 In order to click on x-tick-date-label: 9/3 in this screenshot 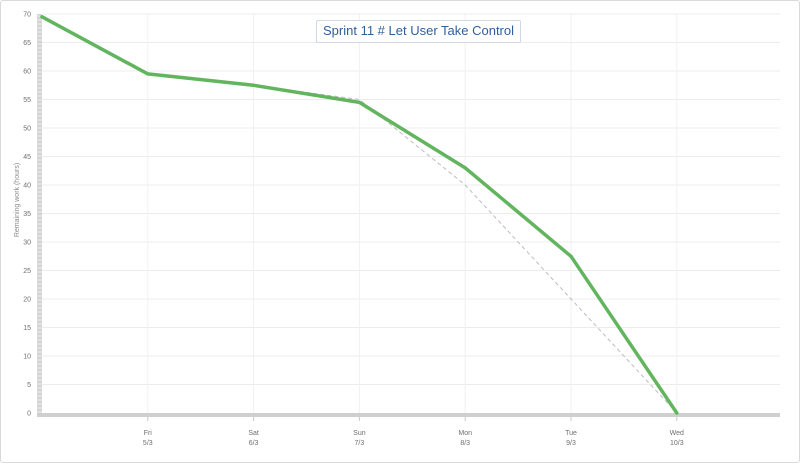, I will do `click(571, 443)`.